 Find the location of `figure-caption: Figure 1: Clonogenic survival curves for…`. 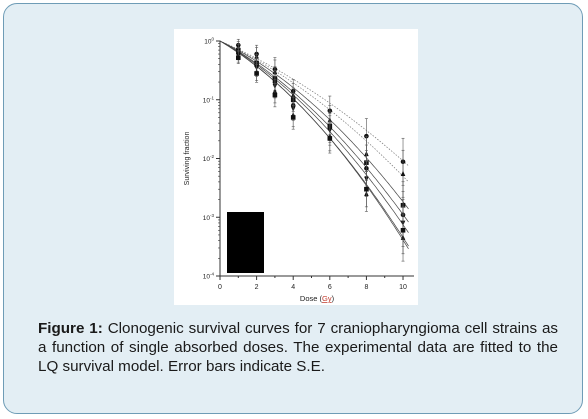

figure-caption: Figure 1: Clonogenic survival curves for… is located at coordinates (298, 347).